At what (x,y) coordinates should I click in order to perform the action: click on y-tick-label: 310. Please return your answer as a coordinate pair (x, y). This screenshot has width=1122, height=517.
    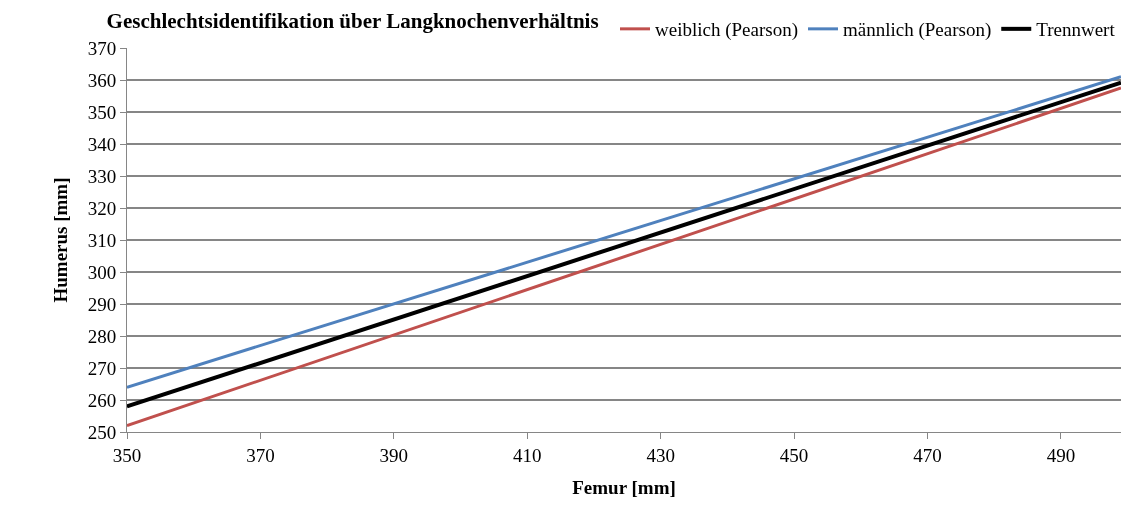
    Looking at the image, I should click on (102, 240).